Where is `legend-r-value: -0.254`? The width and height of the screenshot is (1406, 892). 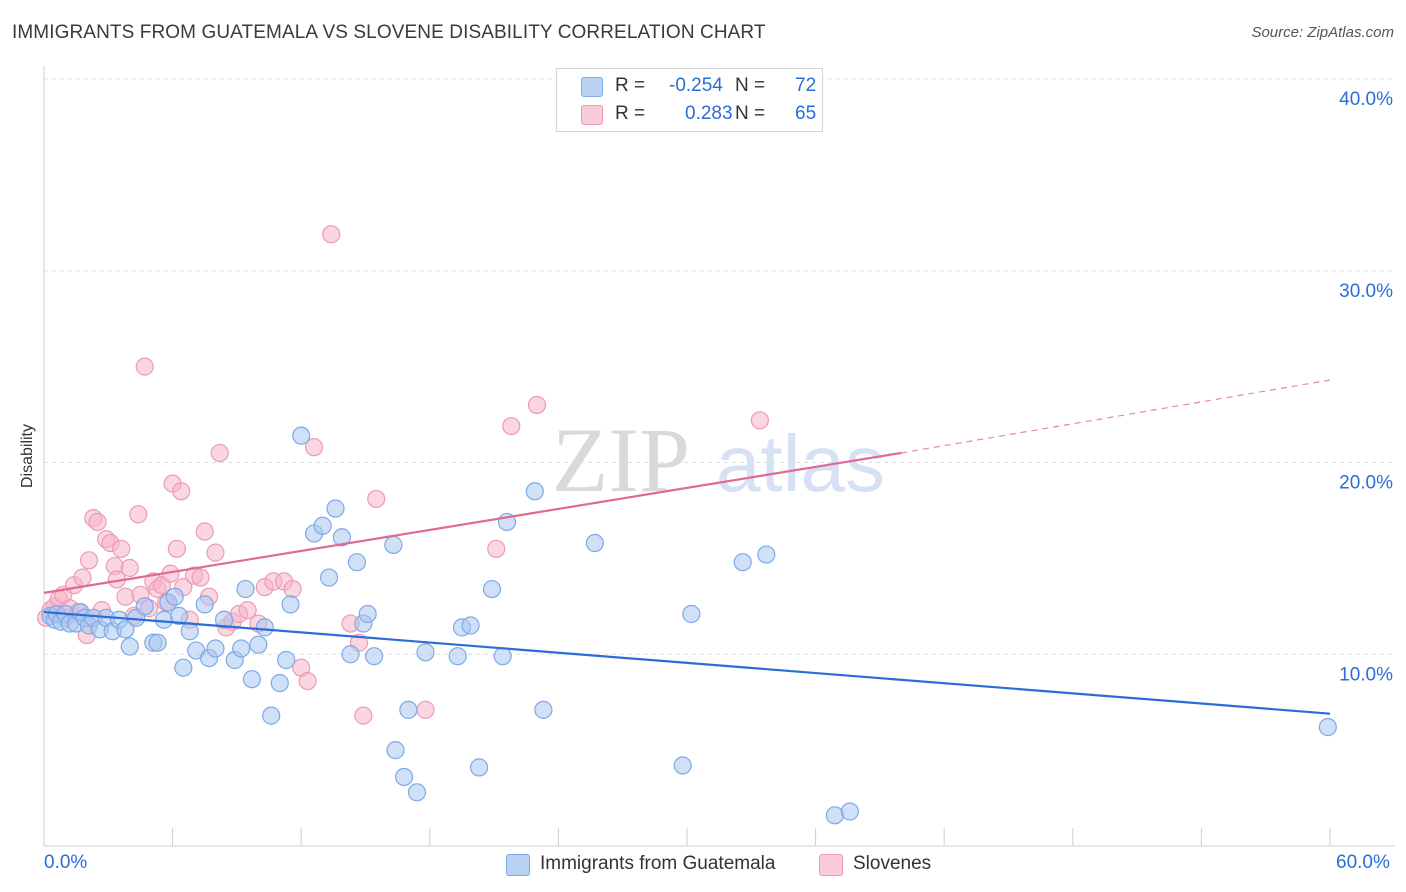
legend-r-value: -0.254 is located at coordinates (696, 85).